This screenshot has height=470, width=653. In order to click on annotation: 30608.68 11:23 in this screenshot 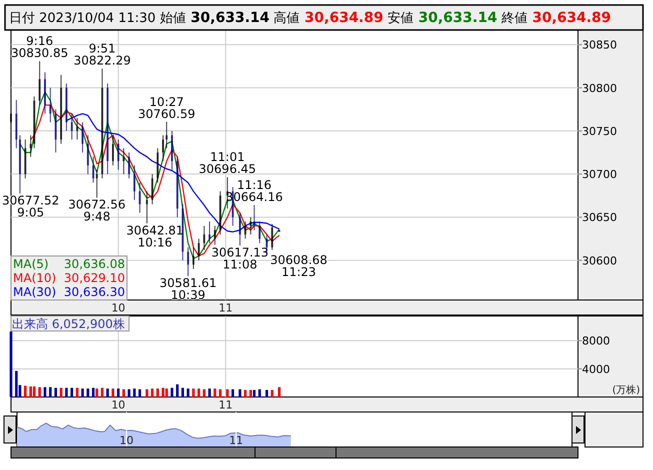, I will do `click(299, 265)`.